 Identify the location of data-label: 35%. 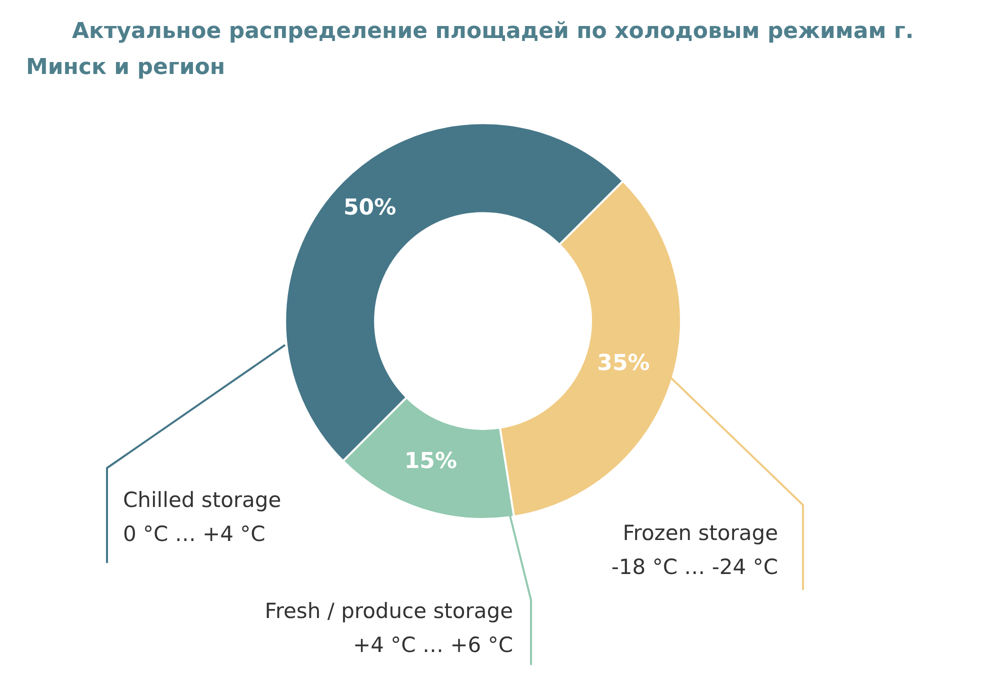
(623, 363).